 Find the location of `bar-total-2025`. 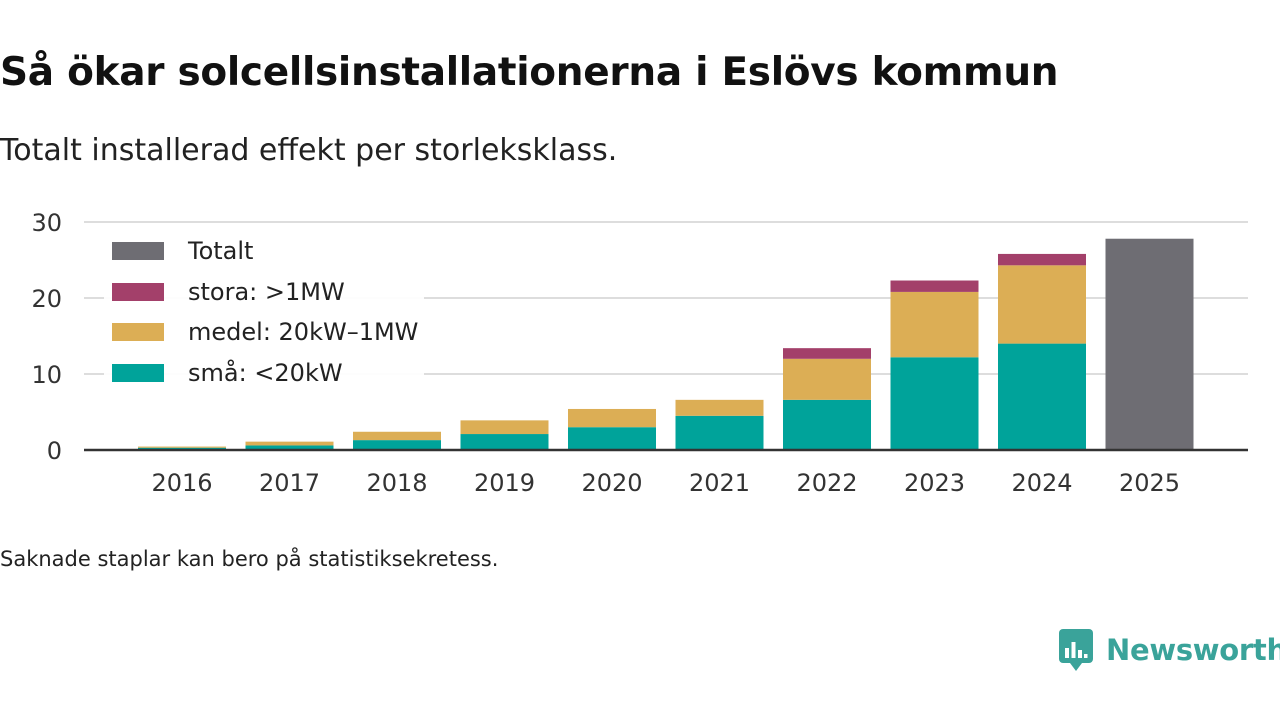

bar-total-2025 is located at coordinates (1149, 344).